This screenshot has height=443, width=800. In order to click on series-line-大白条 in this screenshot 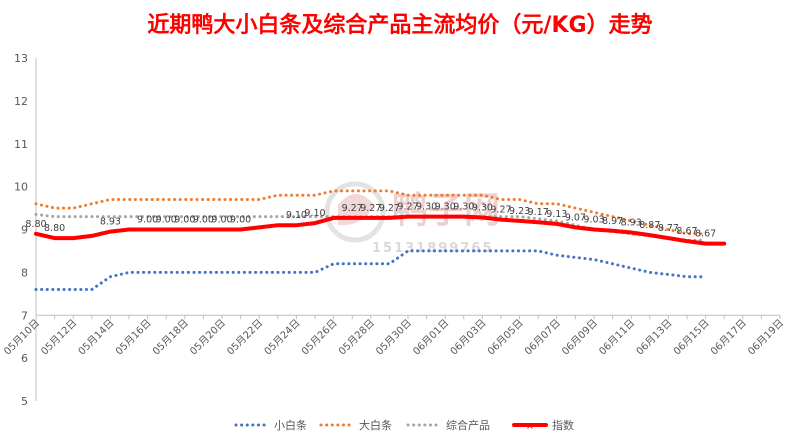, I will do `click(371, 212)`.